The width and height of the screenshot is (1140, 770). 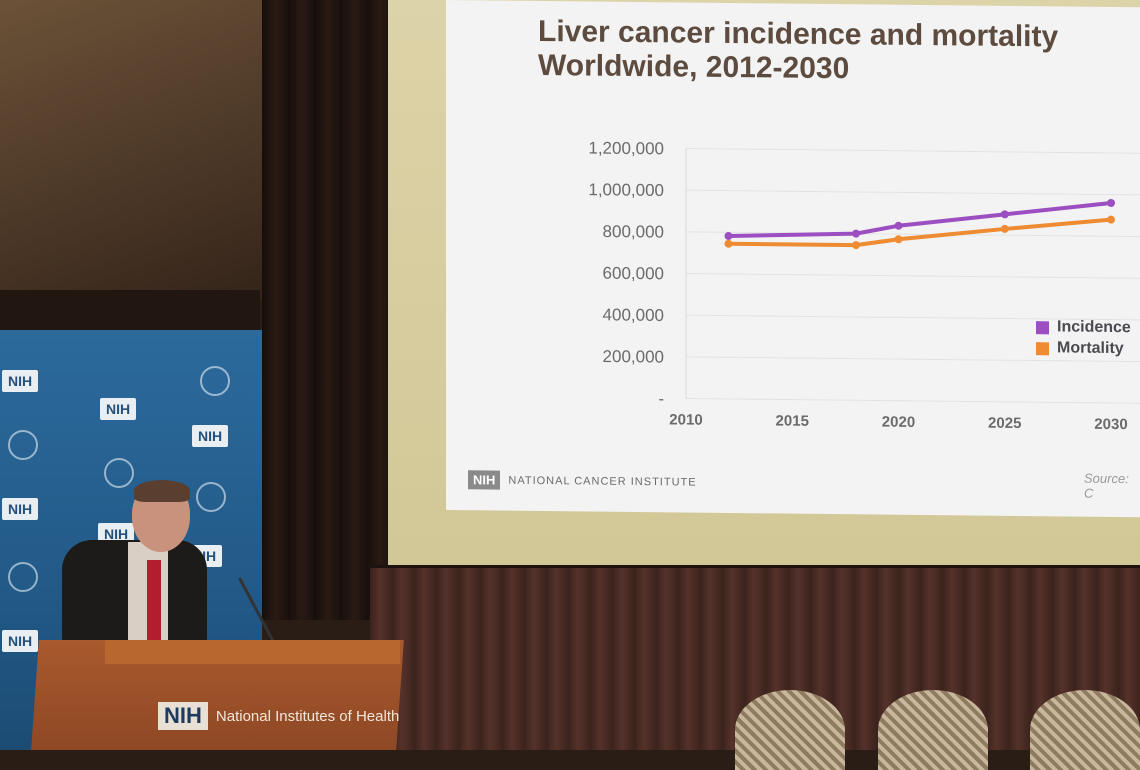 I want to click on mortality-line, so click(x=920, y=232).